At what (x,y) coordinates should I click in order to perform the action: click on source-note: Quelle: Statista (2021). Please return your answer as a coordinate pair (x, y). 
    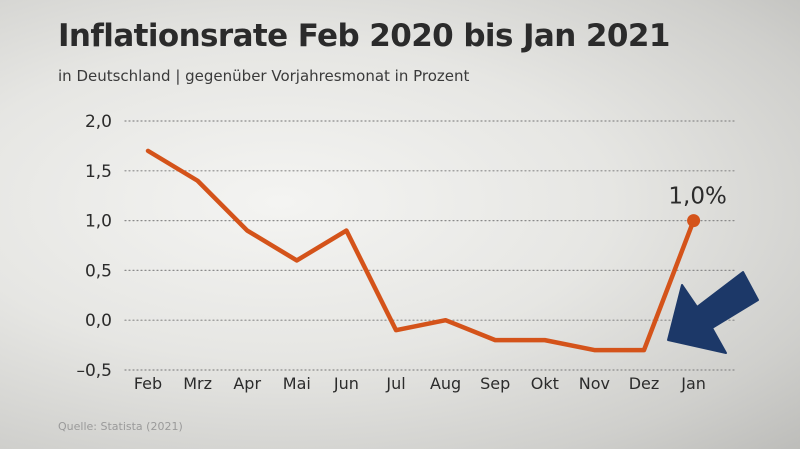
    Looking at the image, I should click on (120, 426).